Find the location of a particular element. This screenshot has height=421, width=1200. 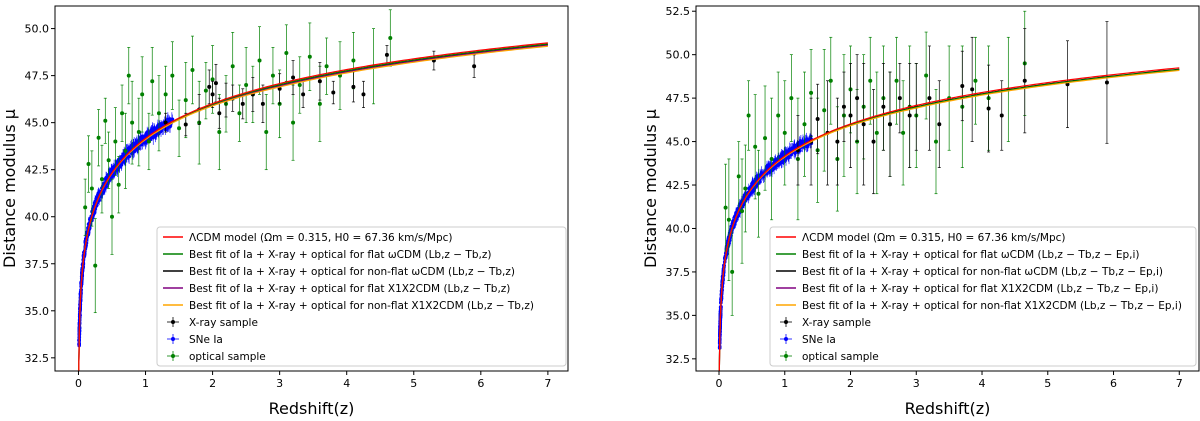

x-tick-label: 3 is located at coordinates (279, 383).